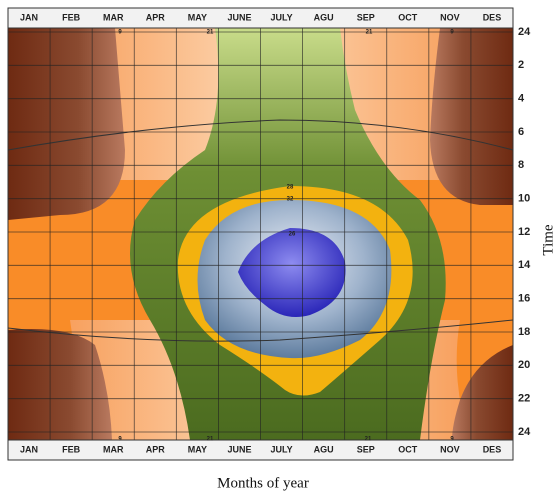 The width and height of the screenshot is (559, 497). I want to click on annotation: 26, so click(292, 235).